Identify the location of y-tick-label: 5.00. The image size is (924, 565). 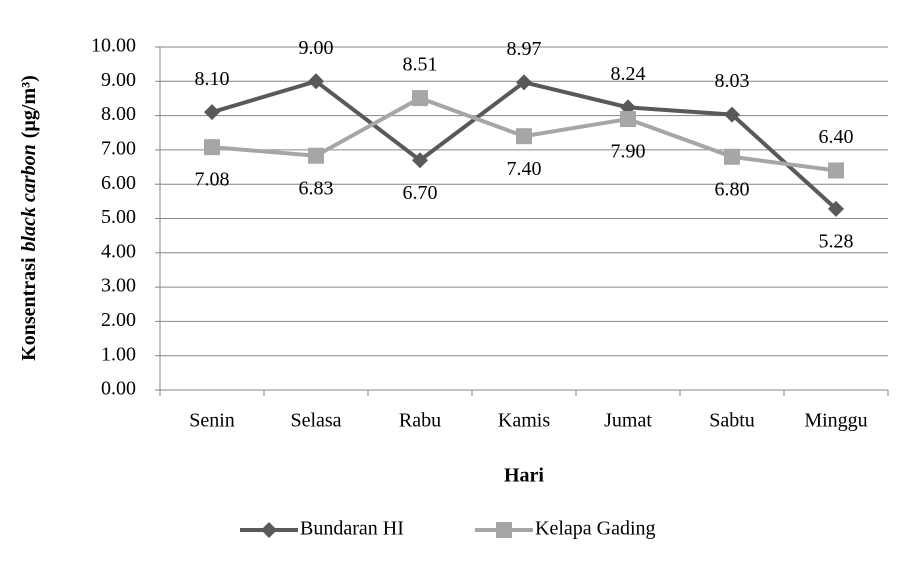
(118, 217).